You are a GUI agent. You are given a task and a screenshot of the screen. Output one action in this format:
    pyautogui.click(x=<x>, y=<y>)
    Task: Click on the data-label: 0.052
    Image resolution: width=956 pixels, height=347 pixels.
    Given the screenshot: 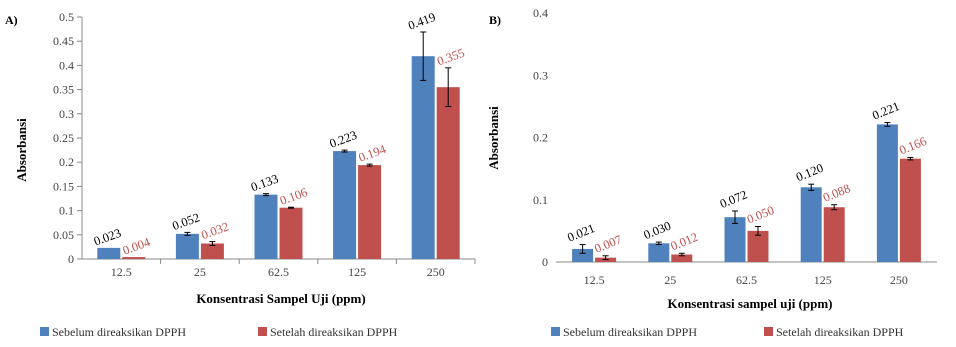 What is the action you would take?
    pyautogui.click(x=185, y=221)
    